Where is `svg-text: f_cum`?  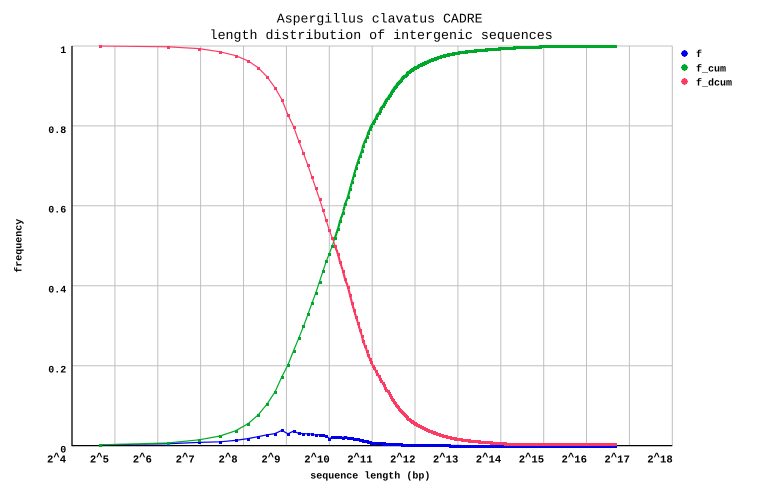
svg-text: f_cum is located at coordinates (711, 70).